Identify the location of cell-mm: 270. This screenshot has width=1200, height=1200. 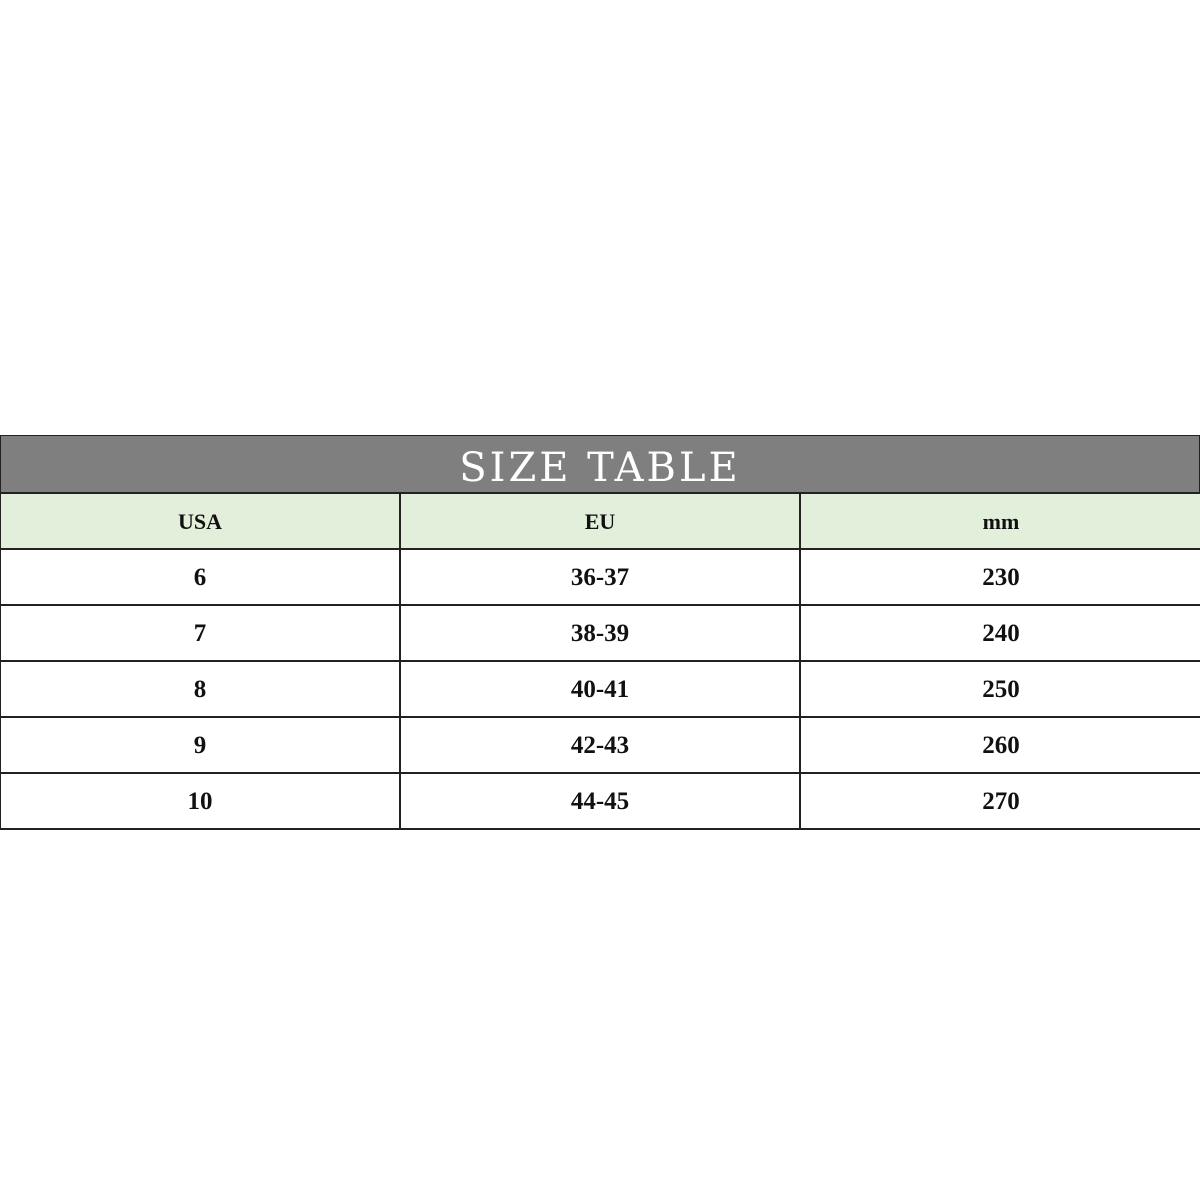
(1001, 801).